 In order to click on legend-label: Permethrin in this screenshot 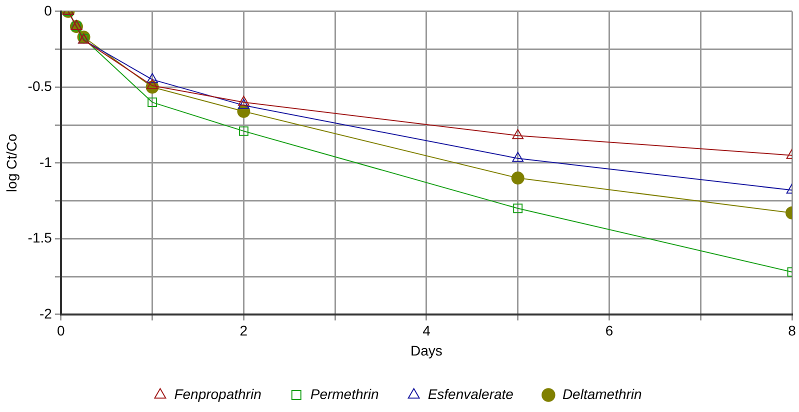, I will do `click(345, 394)`.